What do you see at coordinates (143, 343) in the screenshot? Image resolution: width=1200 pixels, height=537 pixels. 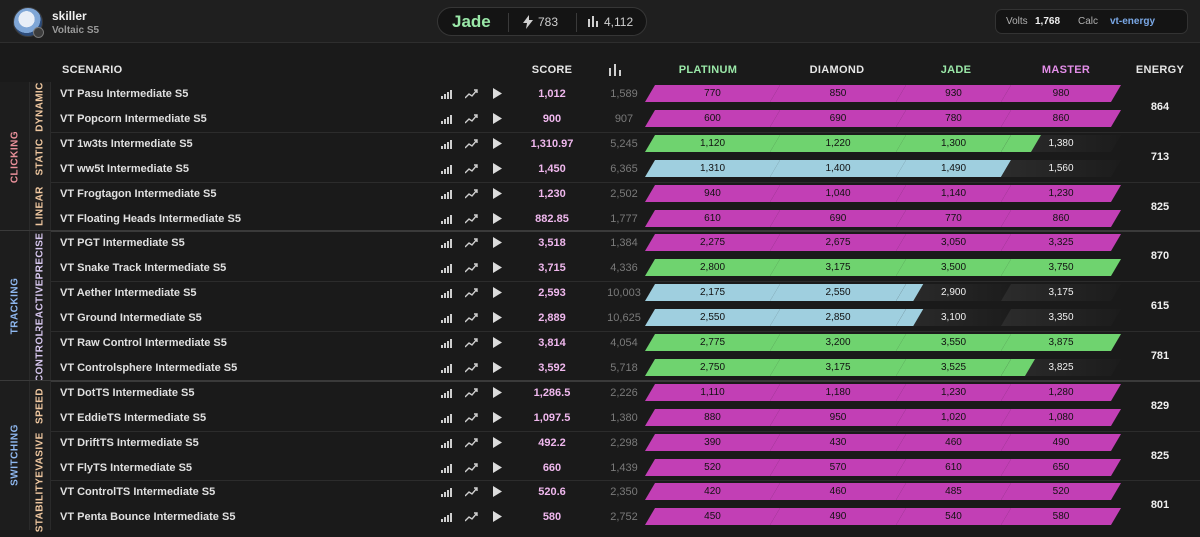 I see `scenario-name: VT Raw Control Intermediate S5` at bounding box center [143, 343].